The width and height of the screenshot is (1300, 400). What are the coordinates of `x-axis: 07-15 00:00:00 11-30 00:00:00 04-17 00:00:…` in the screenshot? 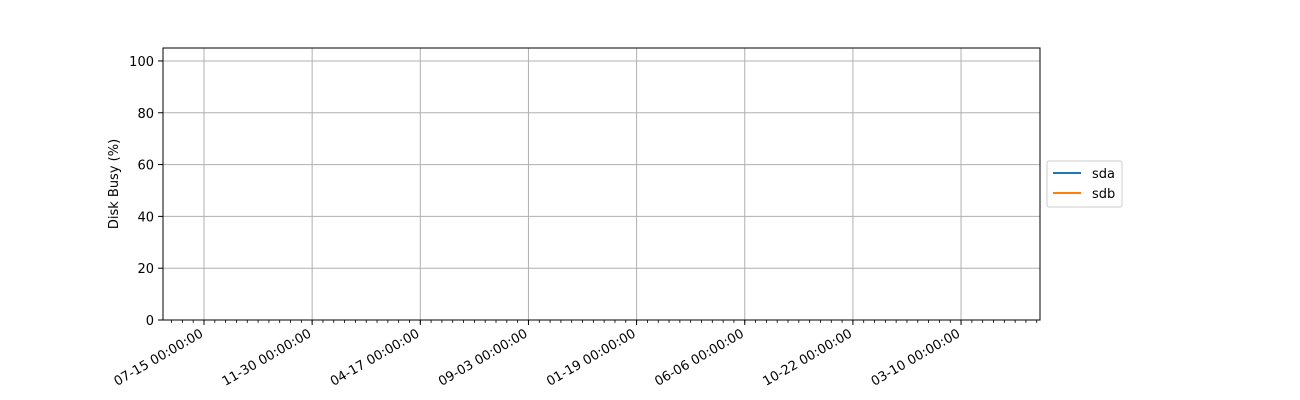 It's located at (575, 355).